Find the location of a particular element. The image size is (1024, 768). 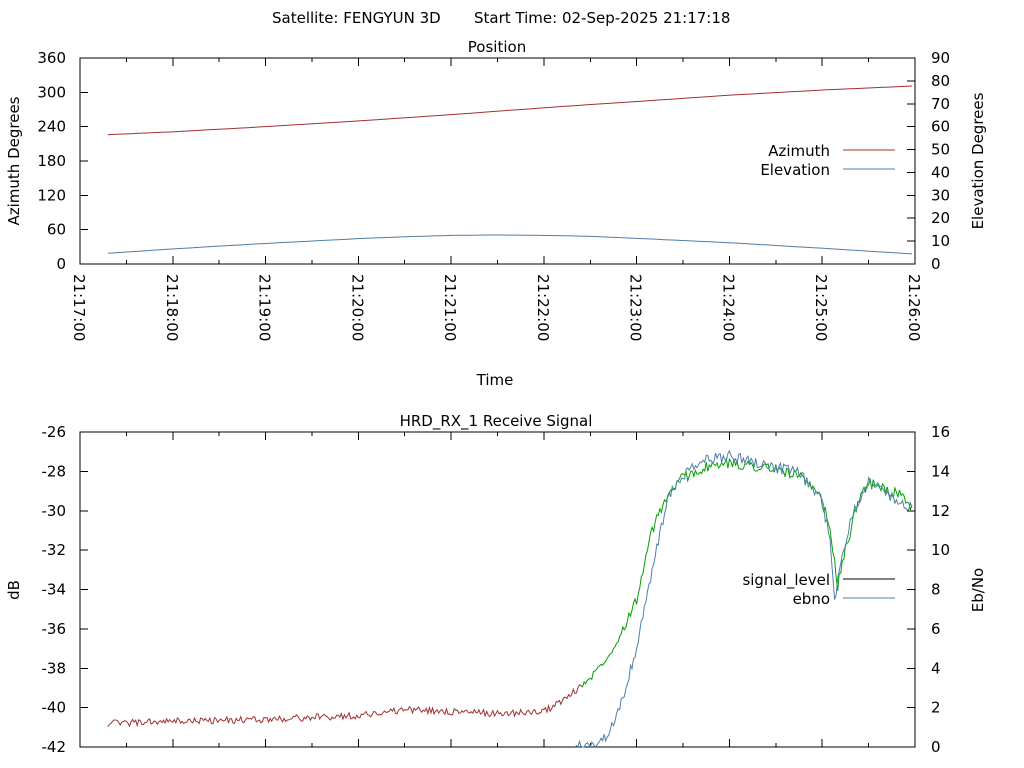

receive-y2-tick-label: 4 is located at coordinates (936, 668).